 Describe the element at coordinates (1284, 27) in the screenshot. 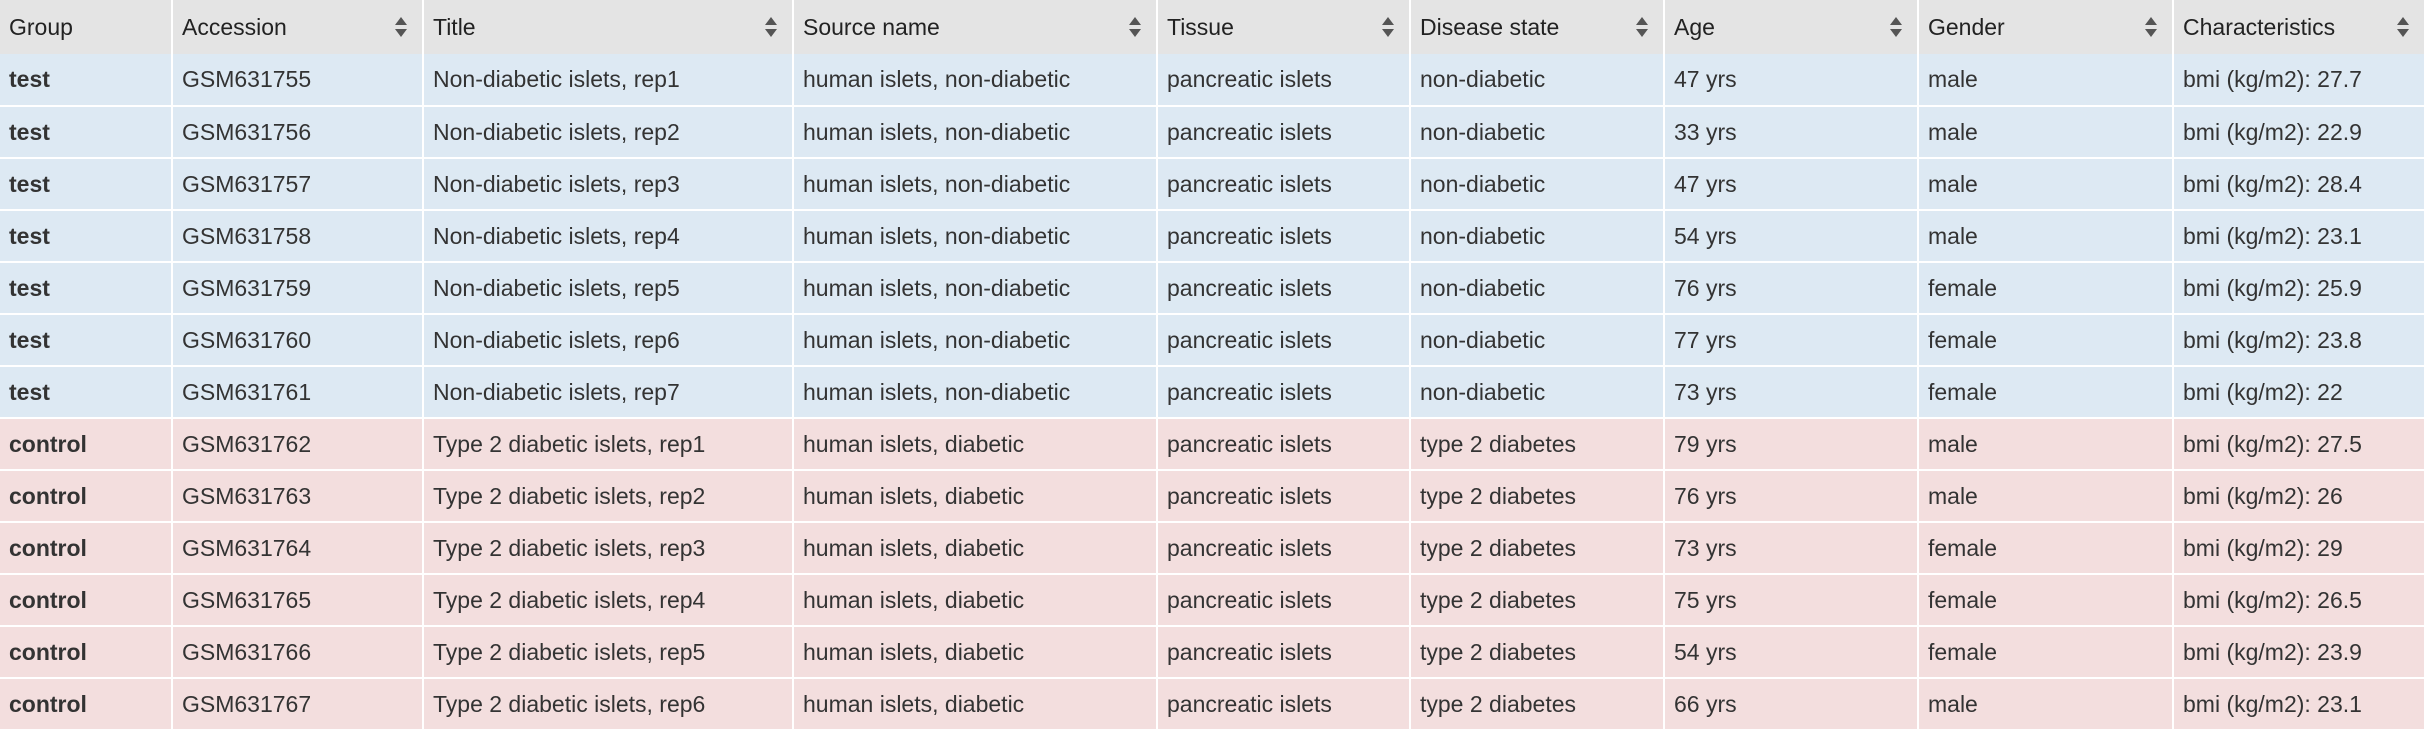

I see `column-header-tissue: Tissue` at that location.